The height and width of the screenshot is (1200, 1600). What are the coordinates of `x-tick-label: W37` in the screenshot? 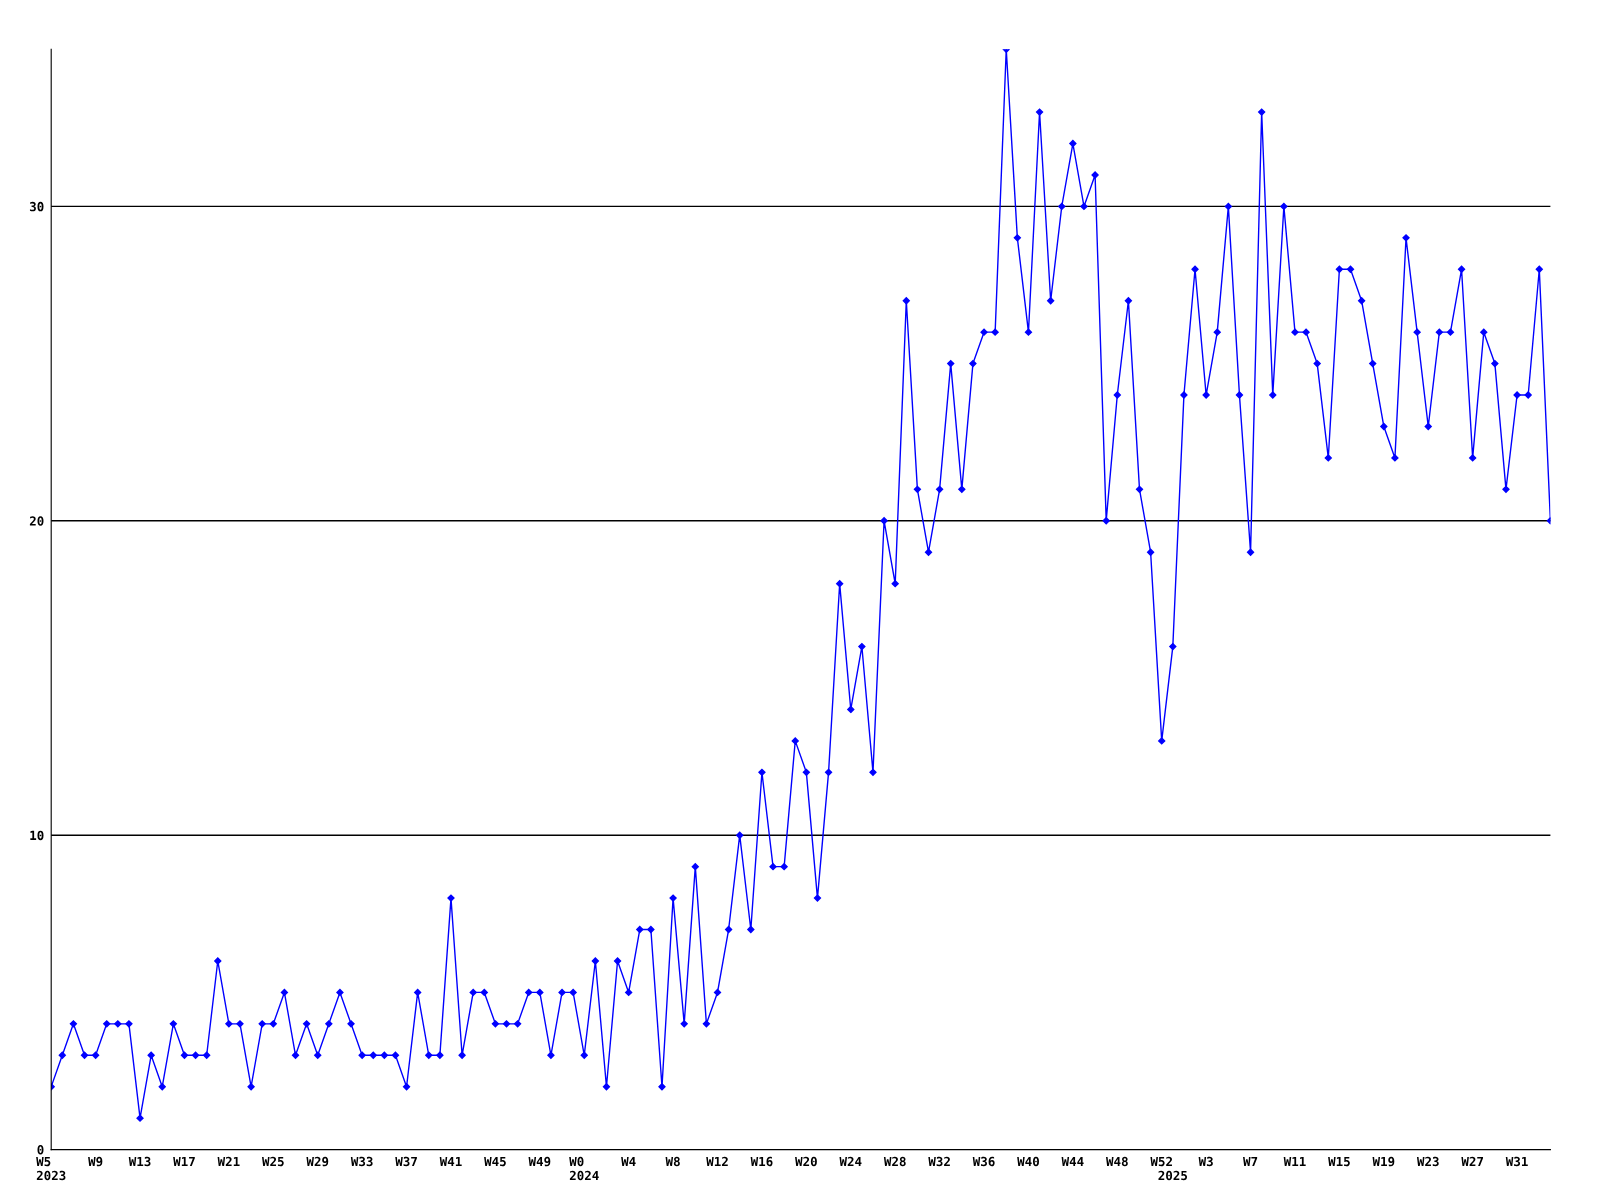 It's located at (406, 1161).